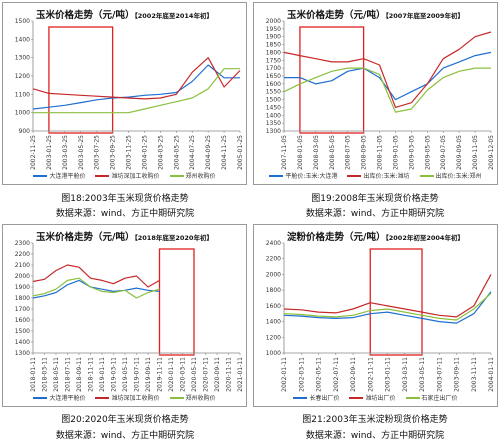 The width and height of the screenshot is (500, 445). I want to click on legend-item: 潍坊出厂价, so click(372, 397).